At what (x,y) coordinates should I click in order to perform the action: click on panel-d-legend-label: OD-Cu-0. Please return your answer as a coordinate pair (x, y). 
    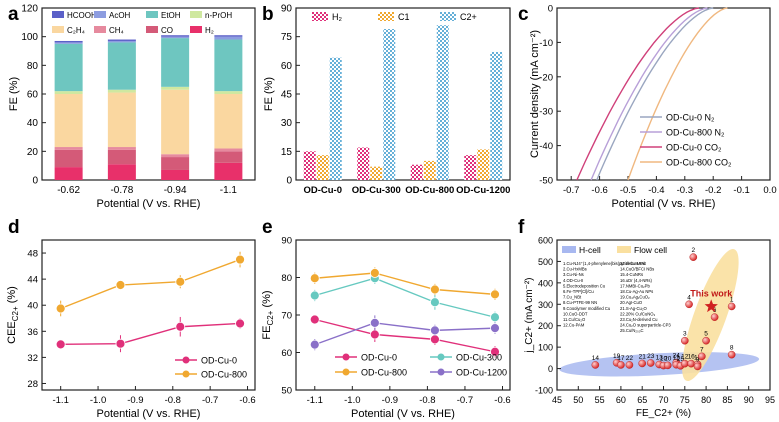
    Looking at the image, I should click on (219, 361).